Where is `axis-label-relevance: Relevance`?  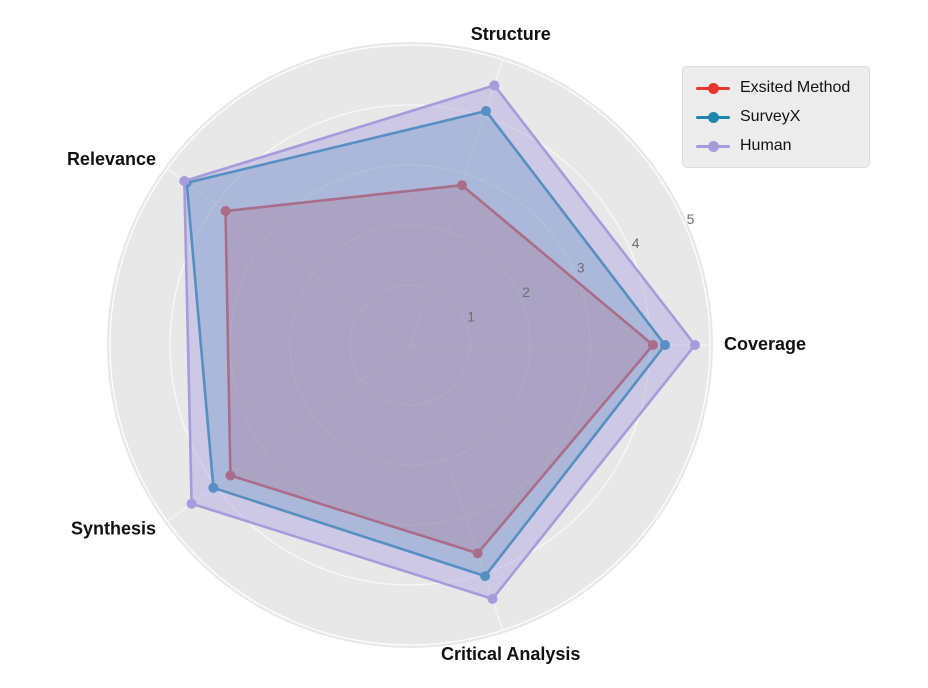
axis-label-relevance: Relevance is located at coordinates (111, 159).